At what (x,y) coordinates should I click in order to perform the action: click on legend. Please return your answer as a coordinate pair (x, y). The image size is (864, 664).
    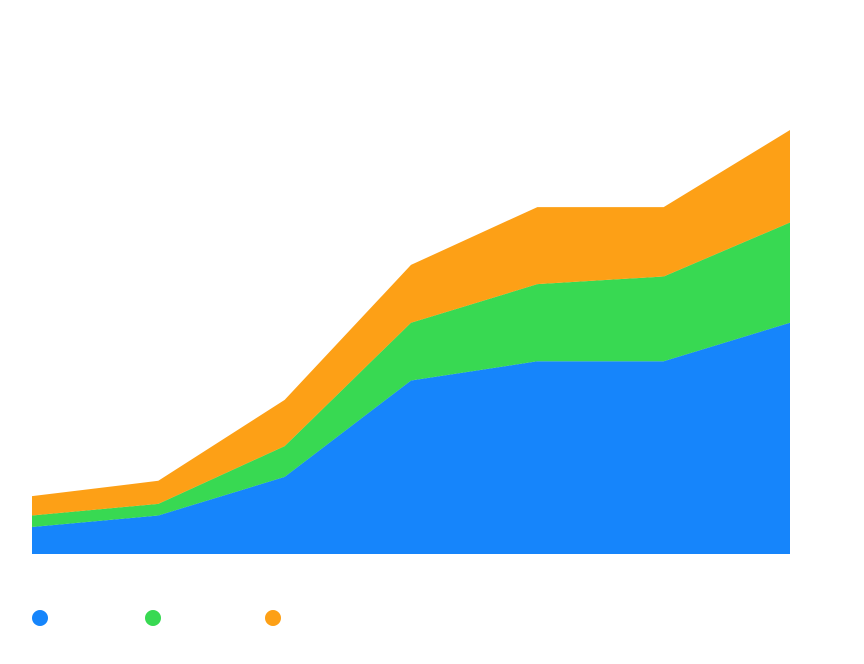
    Looking at the image, I should click on (156, 618).